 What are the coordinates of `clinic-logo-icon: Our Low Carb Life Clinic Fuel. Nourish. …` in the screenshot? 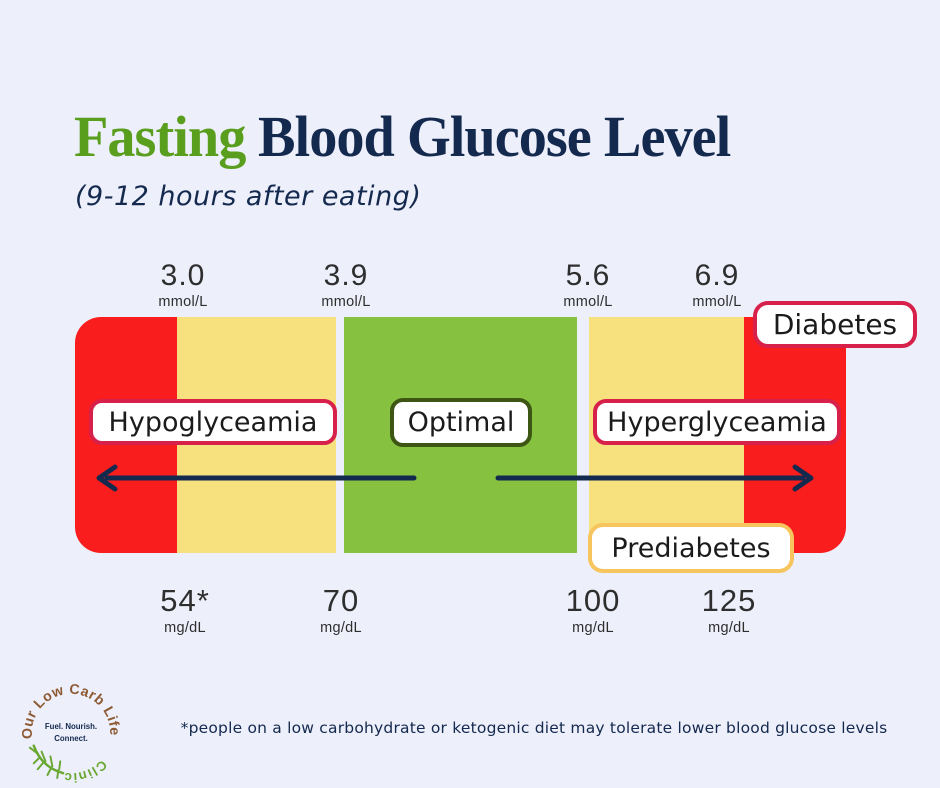 It's located at (71, 732).